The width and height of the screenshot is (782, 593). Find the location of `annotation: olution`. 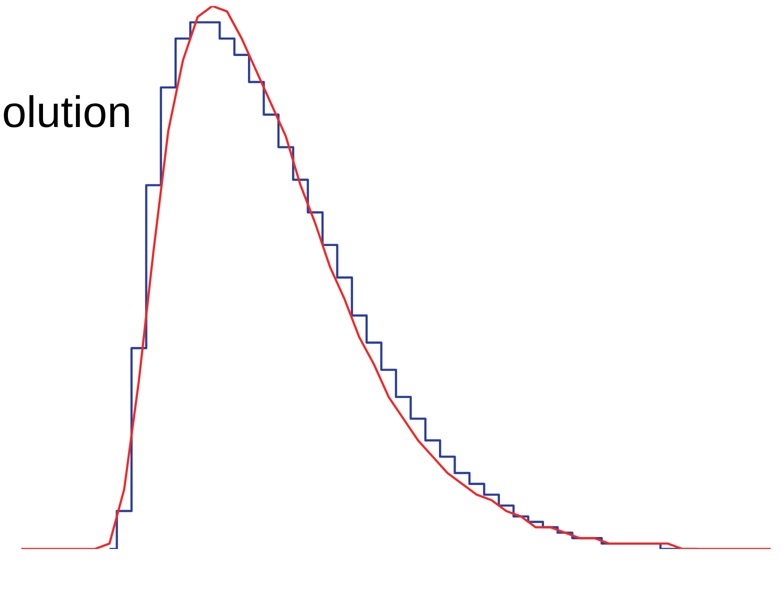

annotation: olution is located at coordinates (67, 113).